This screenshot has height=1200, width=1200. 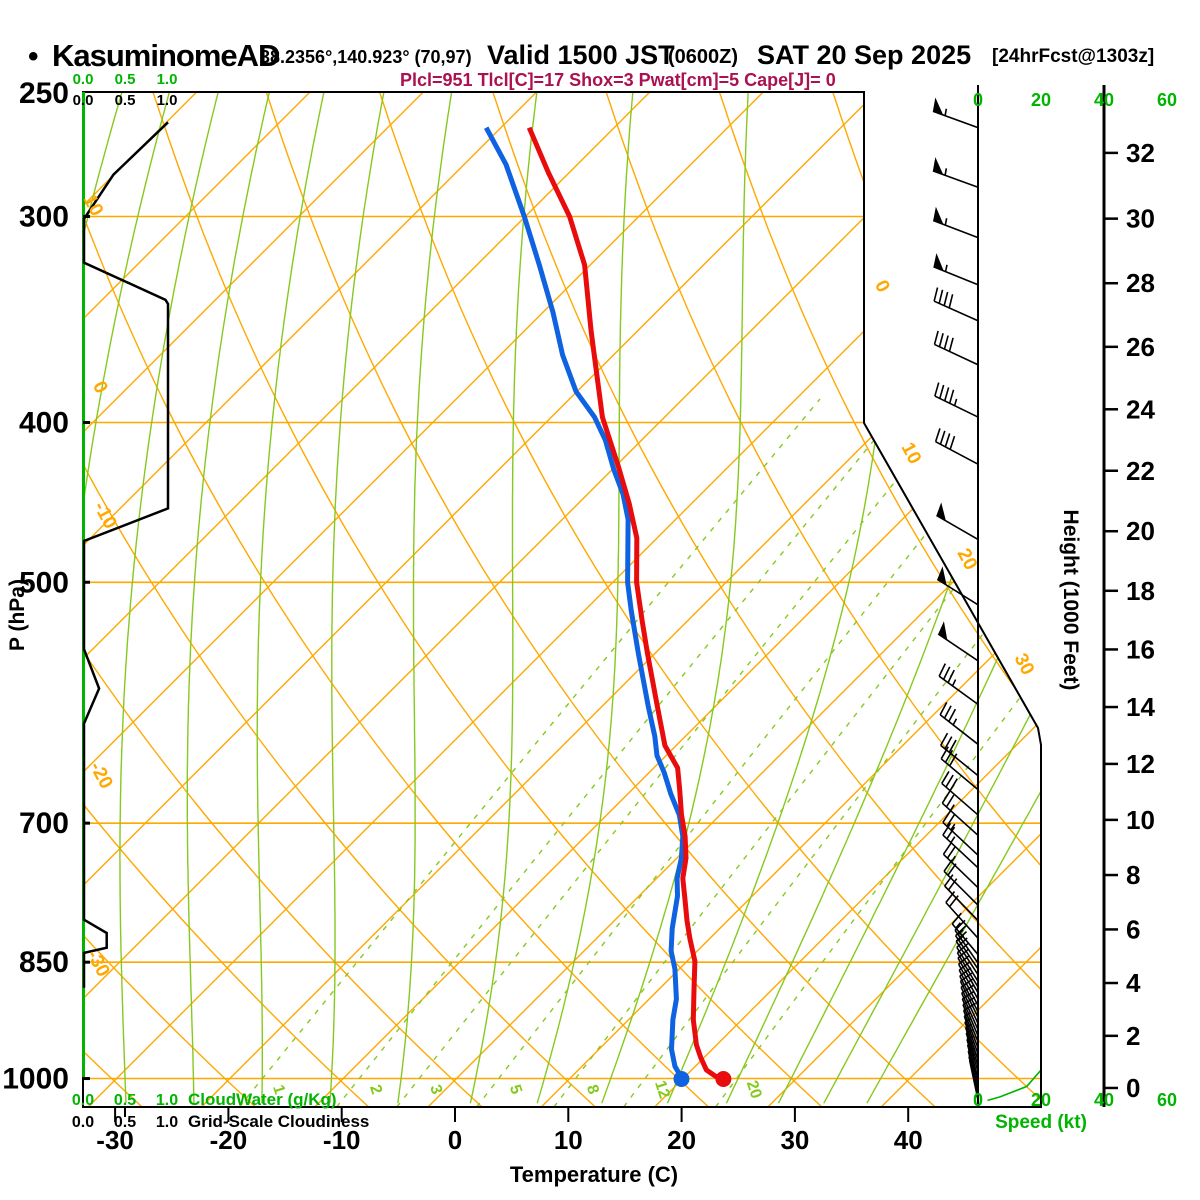 What do you see at coordinates (1073, 56) in the screenshot?
I see `forecast-tag: [24hrFcst@1303z]` at bounding box center [1073, 56].